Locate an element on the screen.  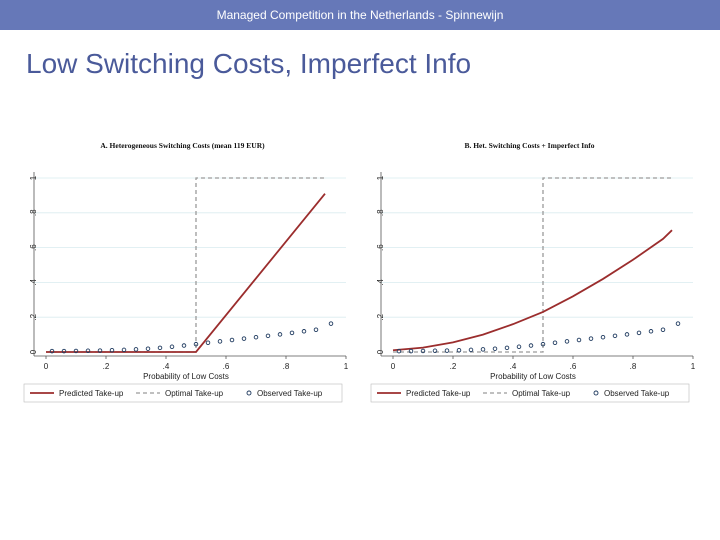
chart-b-legend-predicted-label: Predicted Take-up is located at coordinates (438, 393).